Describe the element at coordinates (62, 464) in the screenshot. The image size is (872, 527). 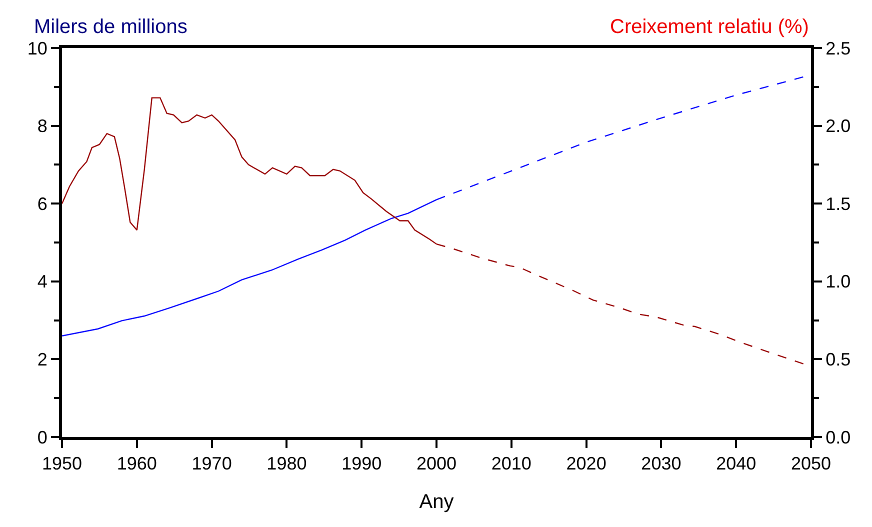
I see `x-tick-label: 1950` at that location.